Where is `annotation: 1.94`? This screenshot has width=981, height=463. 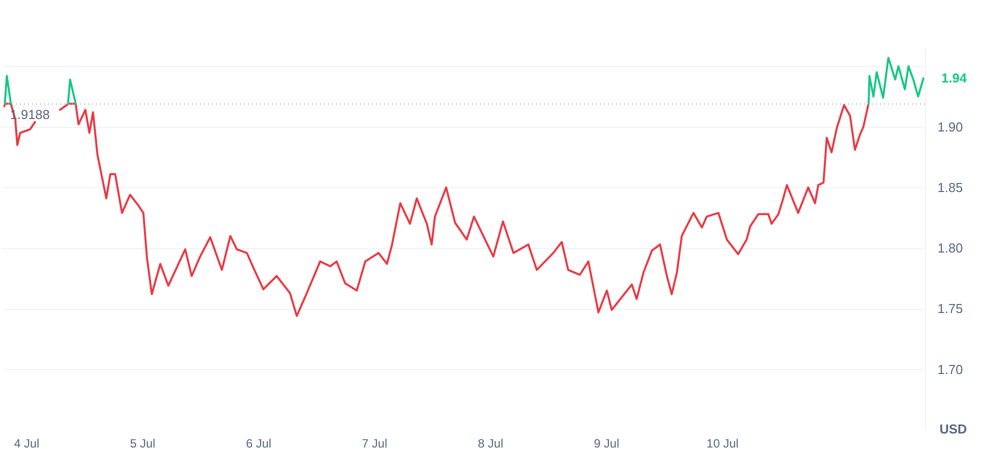 annotation: 1.94 is located at coordinates (954, 78).